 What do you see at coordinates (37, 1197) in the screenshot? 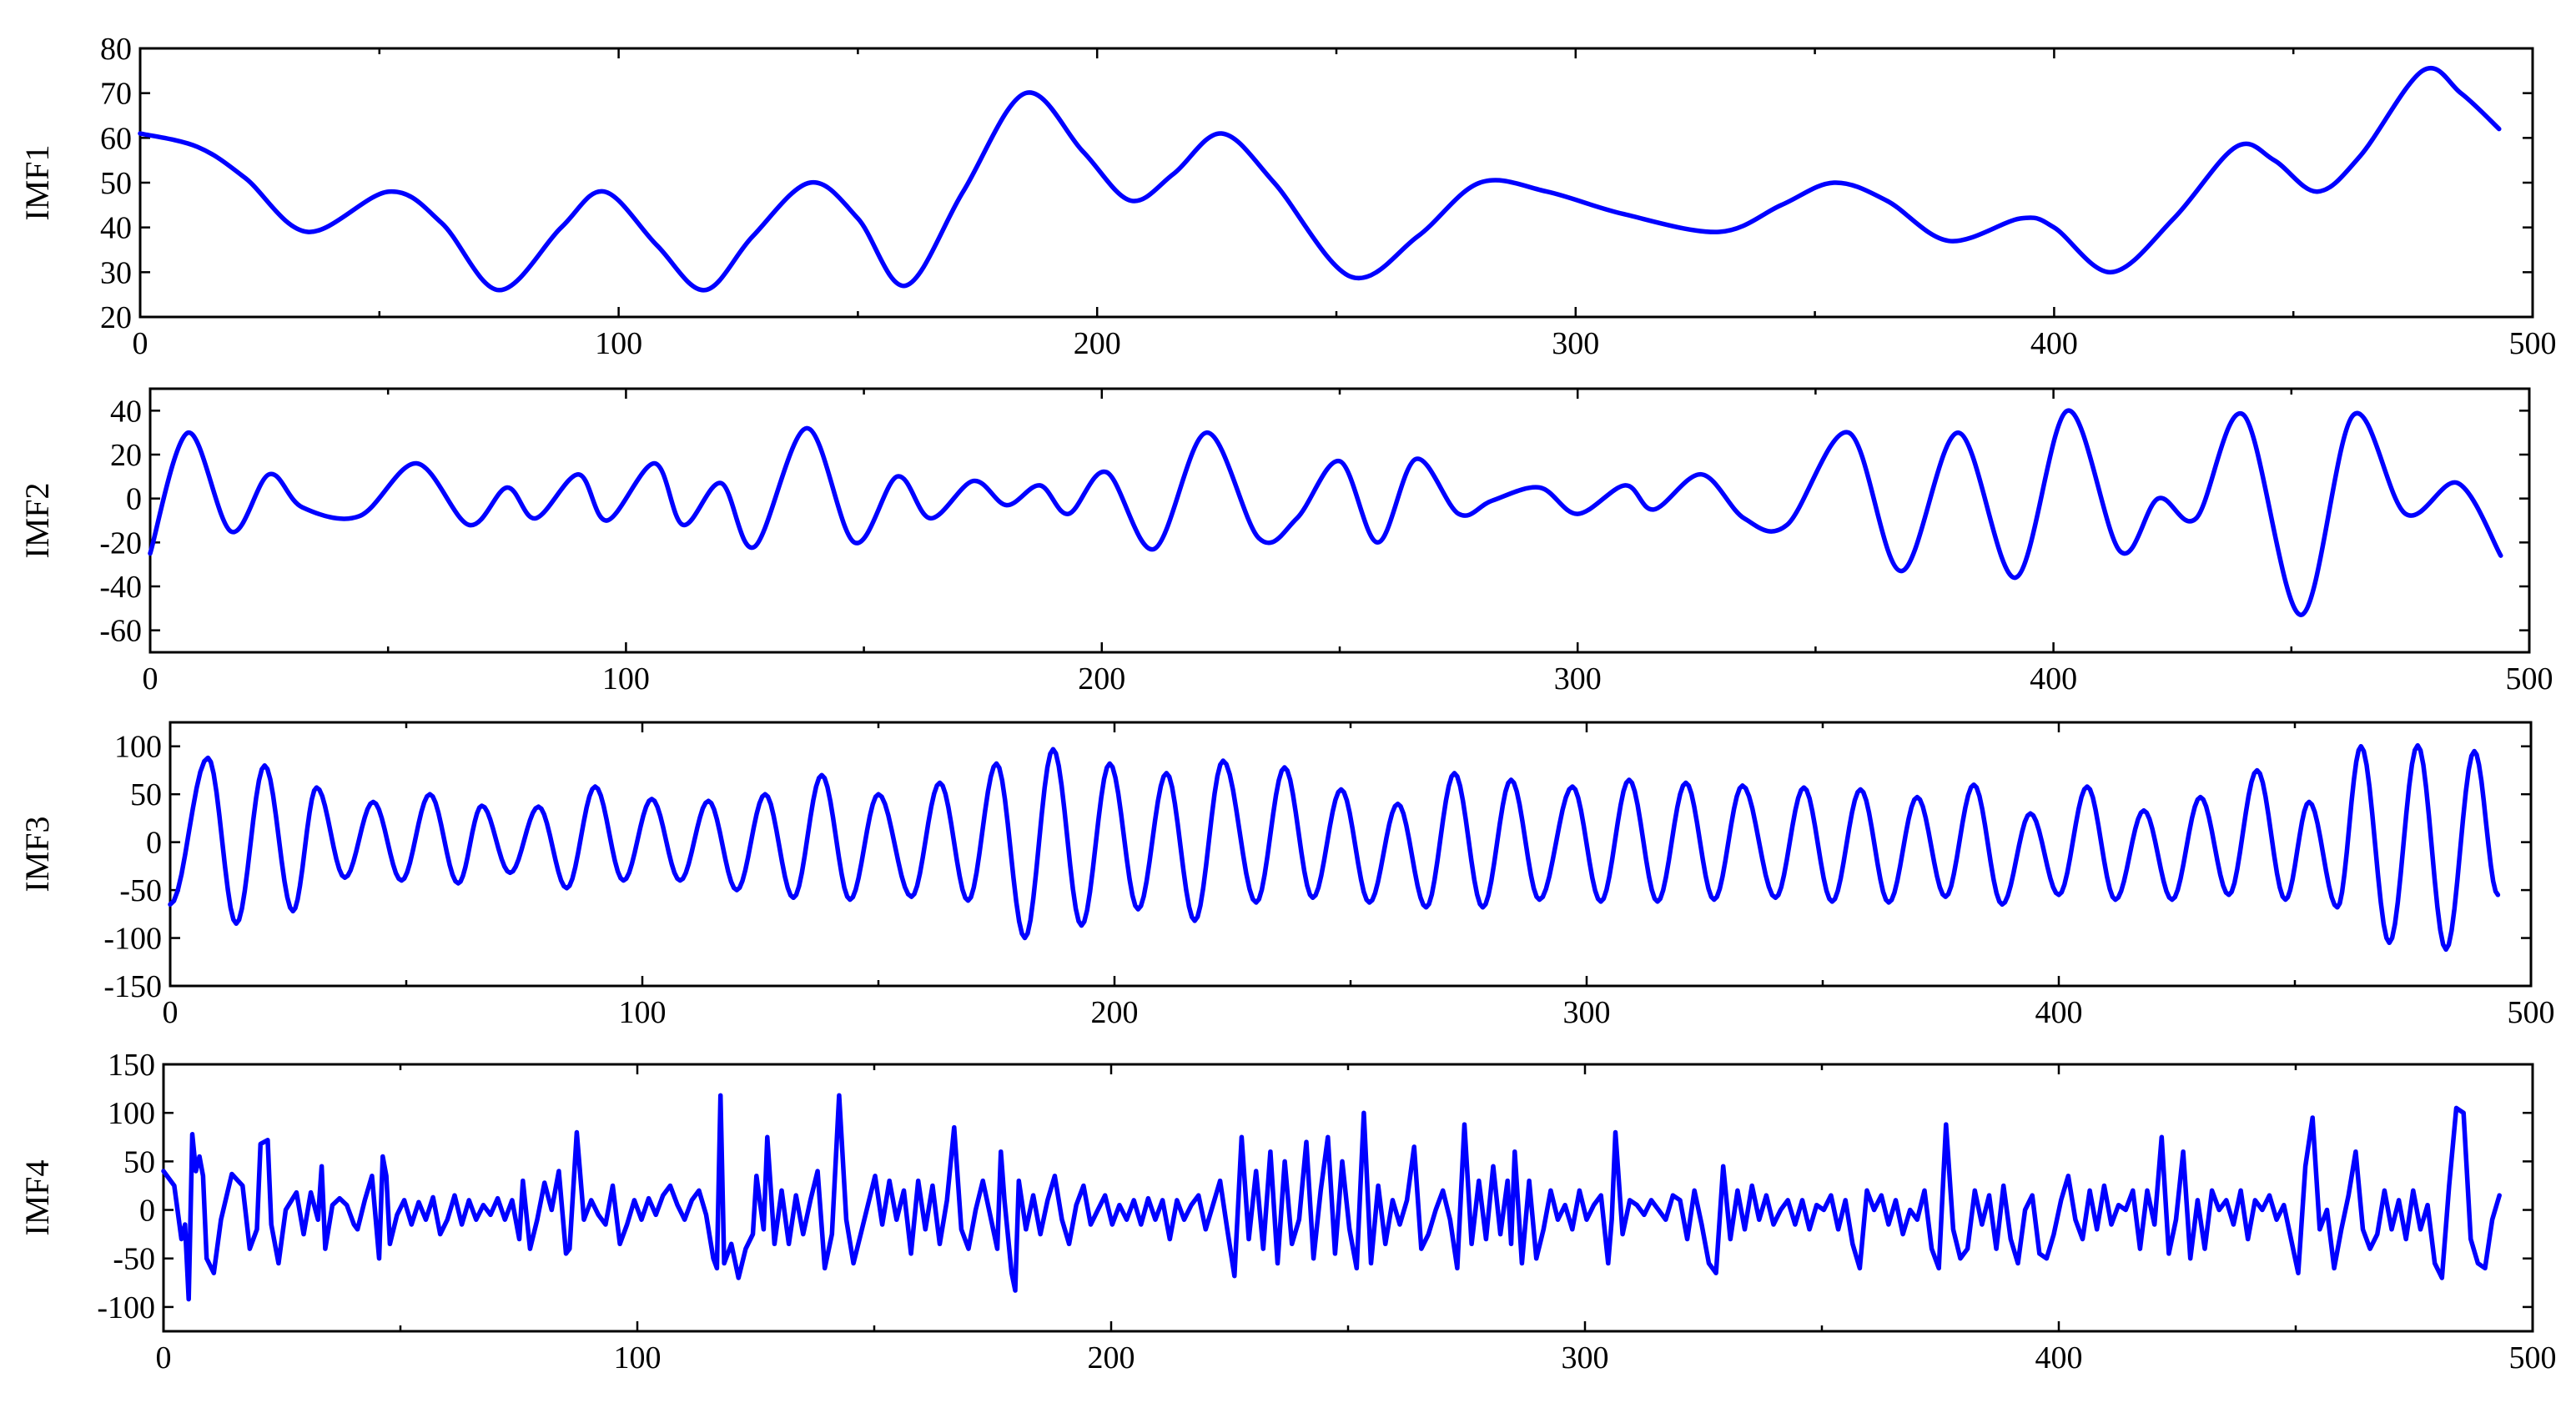
I see `y-axis-label: IMF4` at bounding box center [37, 1197].